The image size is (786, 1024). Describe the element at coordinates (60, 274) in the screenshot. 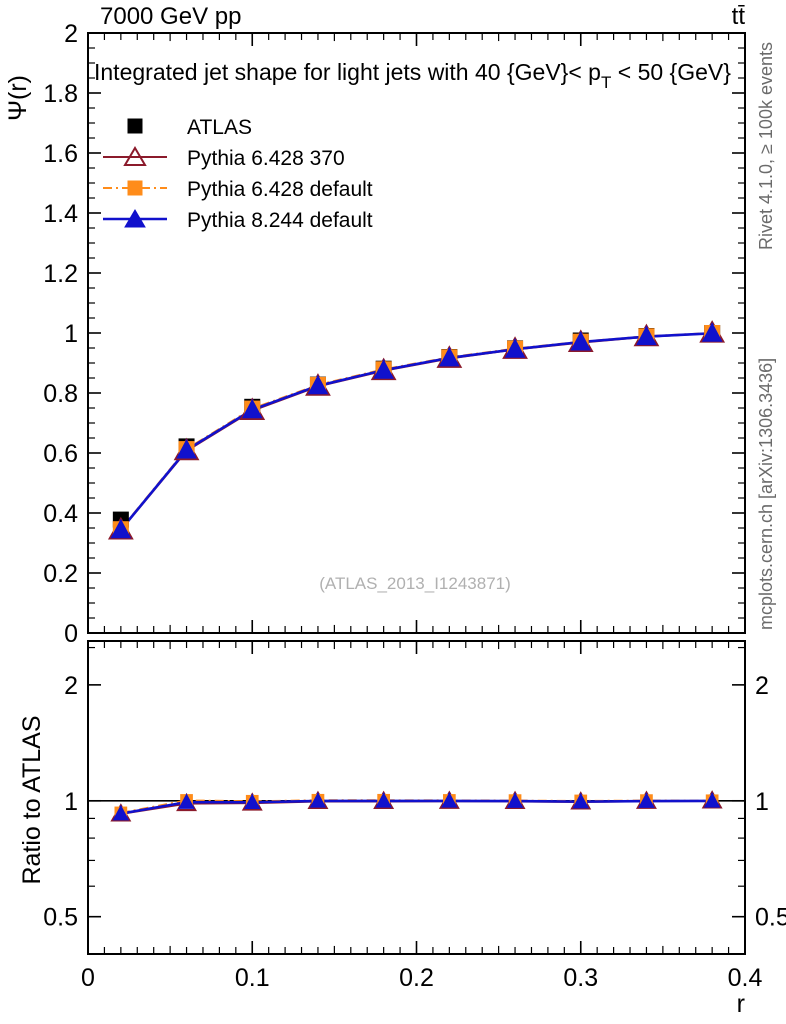

I see `main-y-tick-label: 1.2` at that location.